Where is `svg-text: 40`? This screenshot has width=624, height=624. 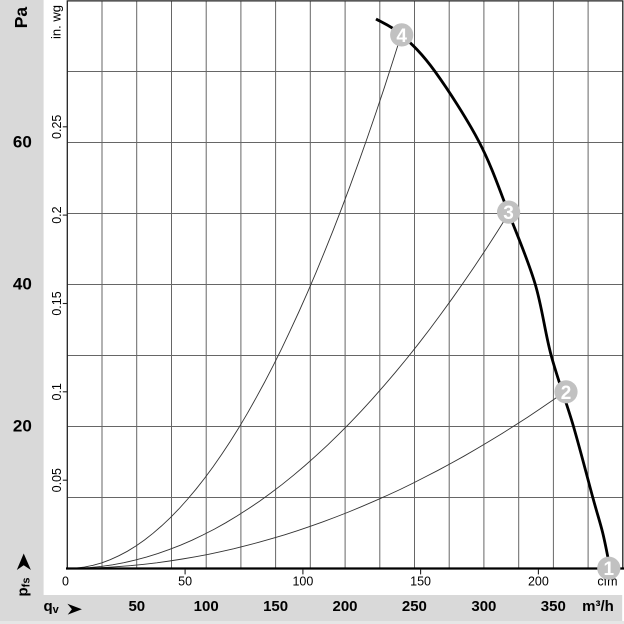 svg-text: 40 is located at coordinates (22, 283).